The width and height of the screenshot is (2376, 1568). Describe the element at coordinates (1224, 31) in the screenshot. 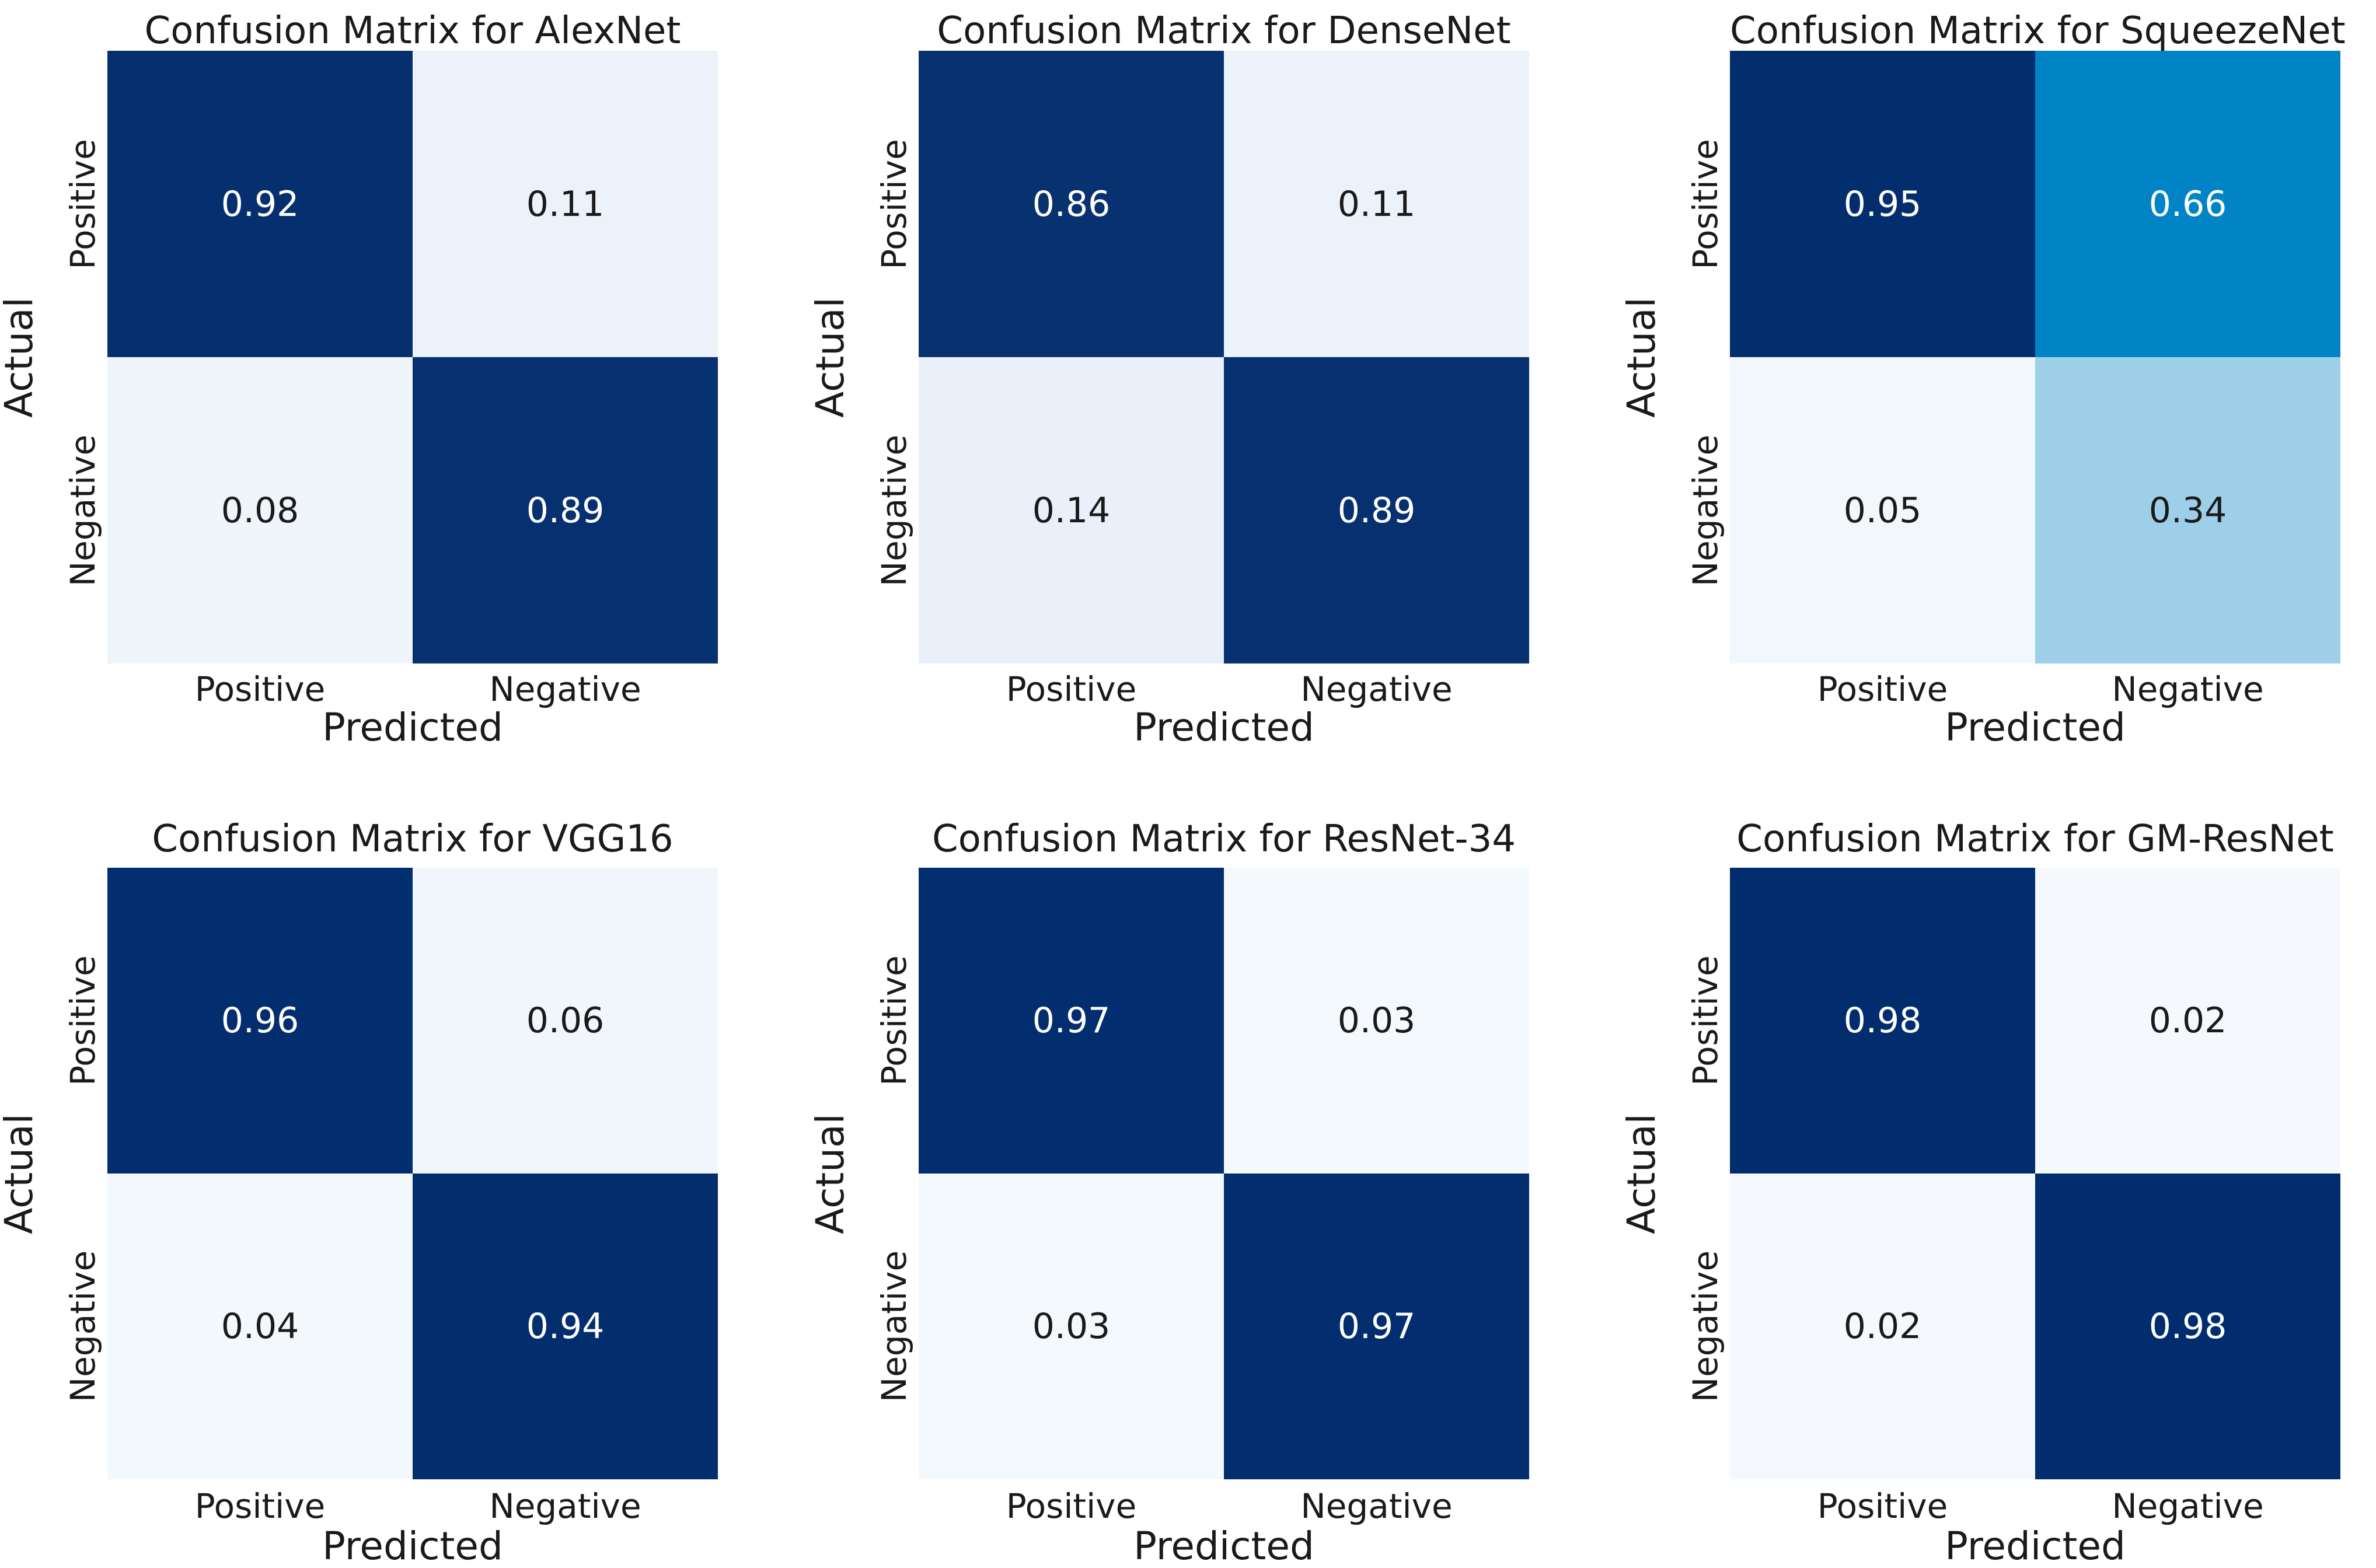

I see `subplot-title: Confusion Matrix for DenseNet` at that location.